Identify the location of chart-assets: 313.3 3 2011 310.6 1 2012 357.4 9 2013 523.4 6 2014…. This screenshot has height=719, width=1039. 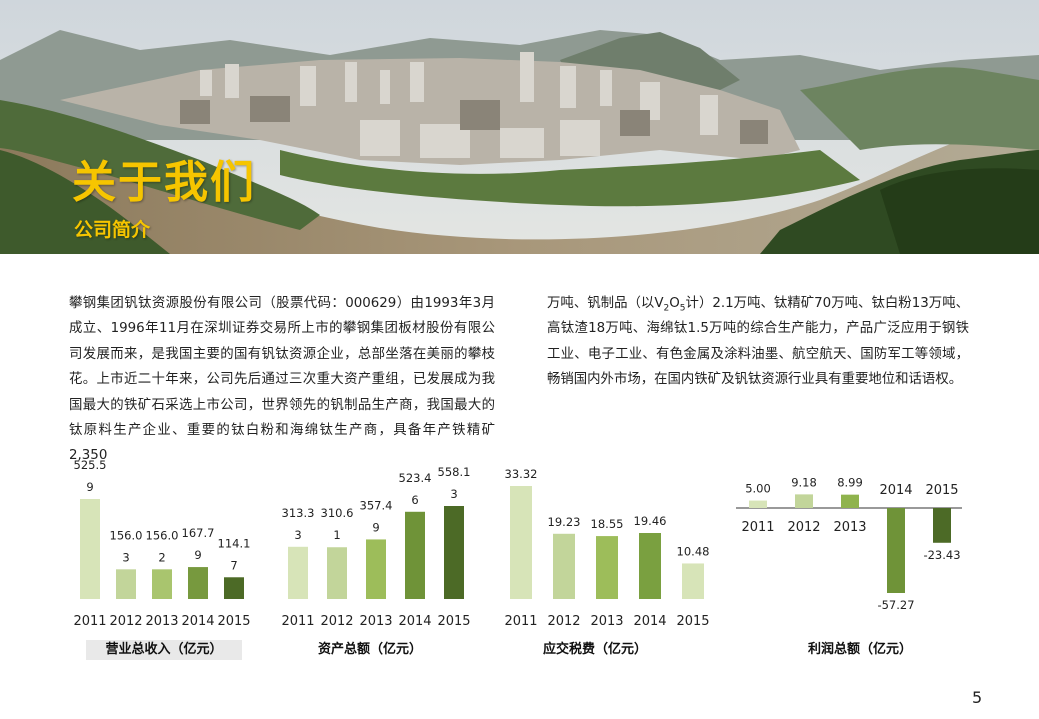
(375, 545).